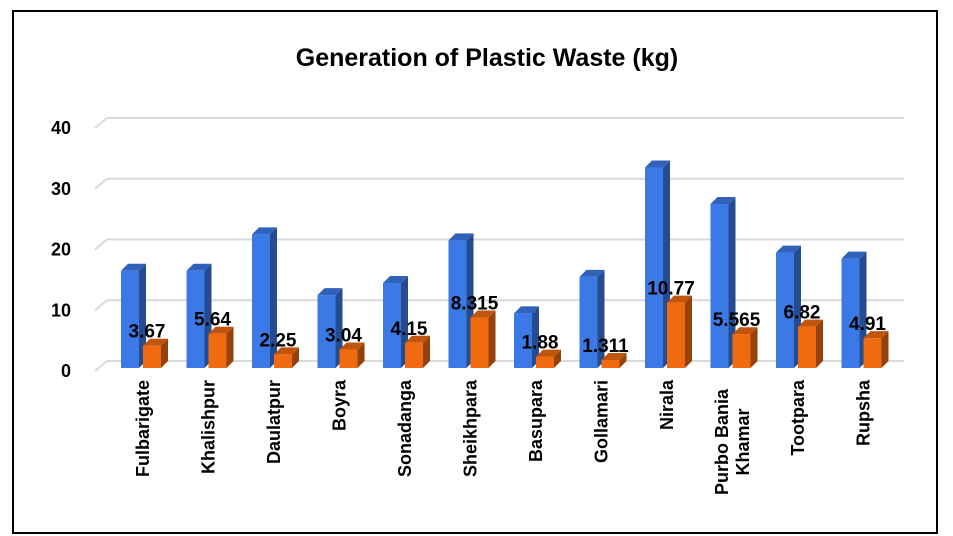 The height and width of the screenshot is (536, 953). I want to click on x-tick-label: Basupara, so click(536, 420).